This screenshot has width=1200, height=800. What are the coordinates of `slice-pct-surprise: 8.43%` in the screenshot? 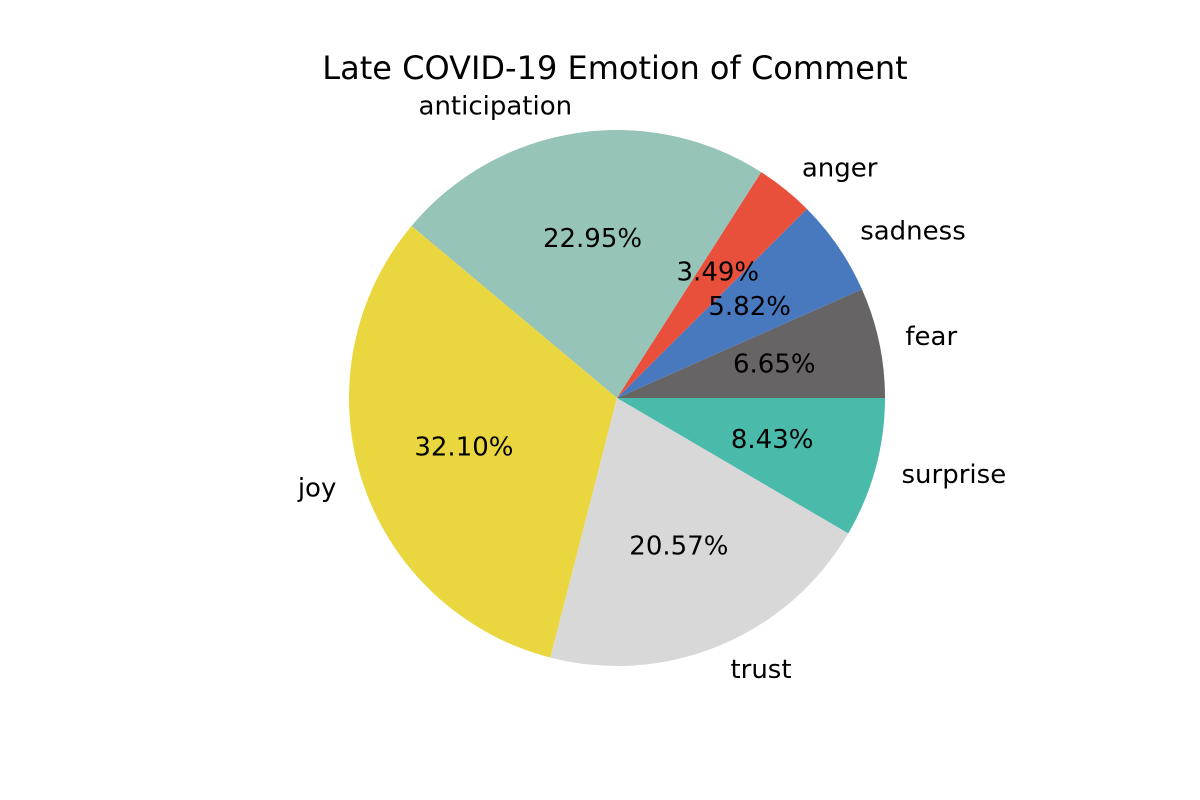 It's located at (772, 440).